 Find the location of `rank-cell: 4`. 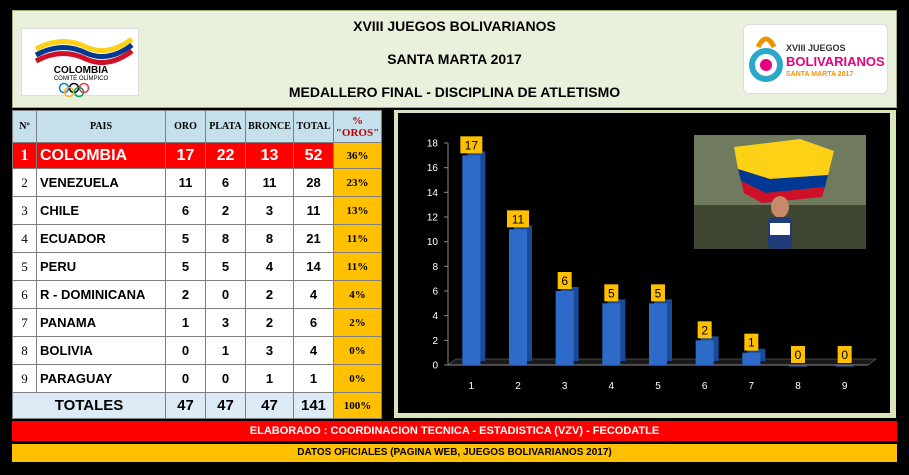

rank-cell: 4 is located at coordinates (24, 238).